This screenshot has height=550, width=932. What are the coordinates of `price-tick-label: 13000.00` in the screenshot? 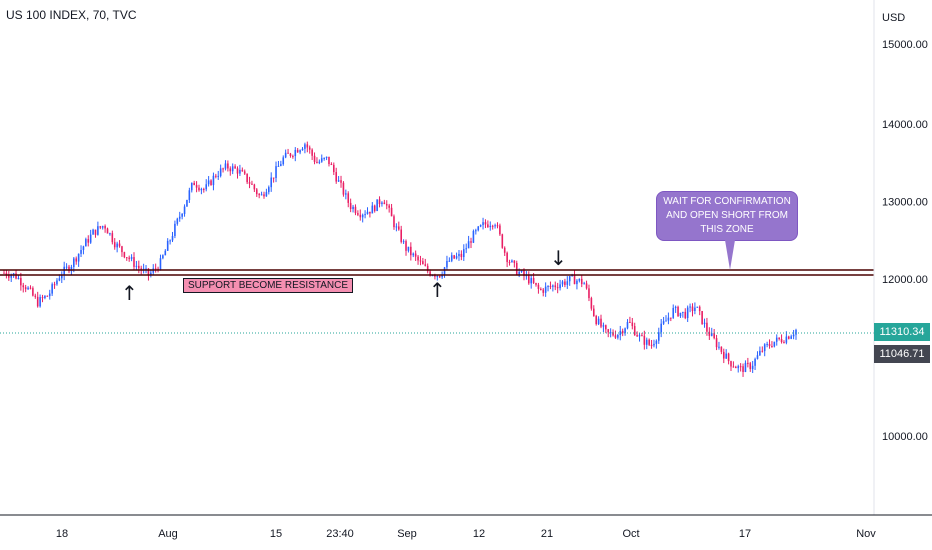 It's located at (905, 203).